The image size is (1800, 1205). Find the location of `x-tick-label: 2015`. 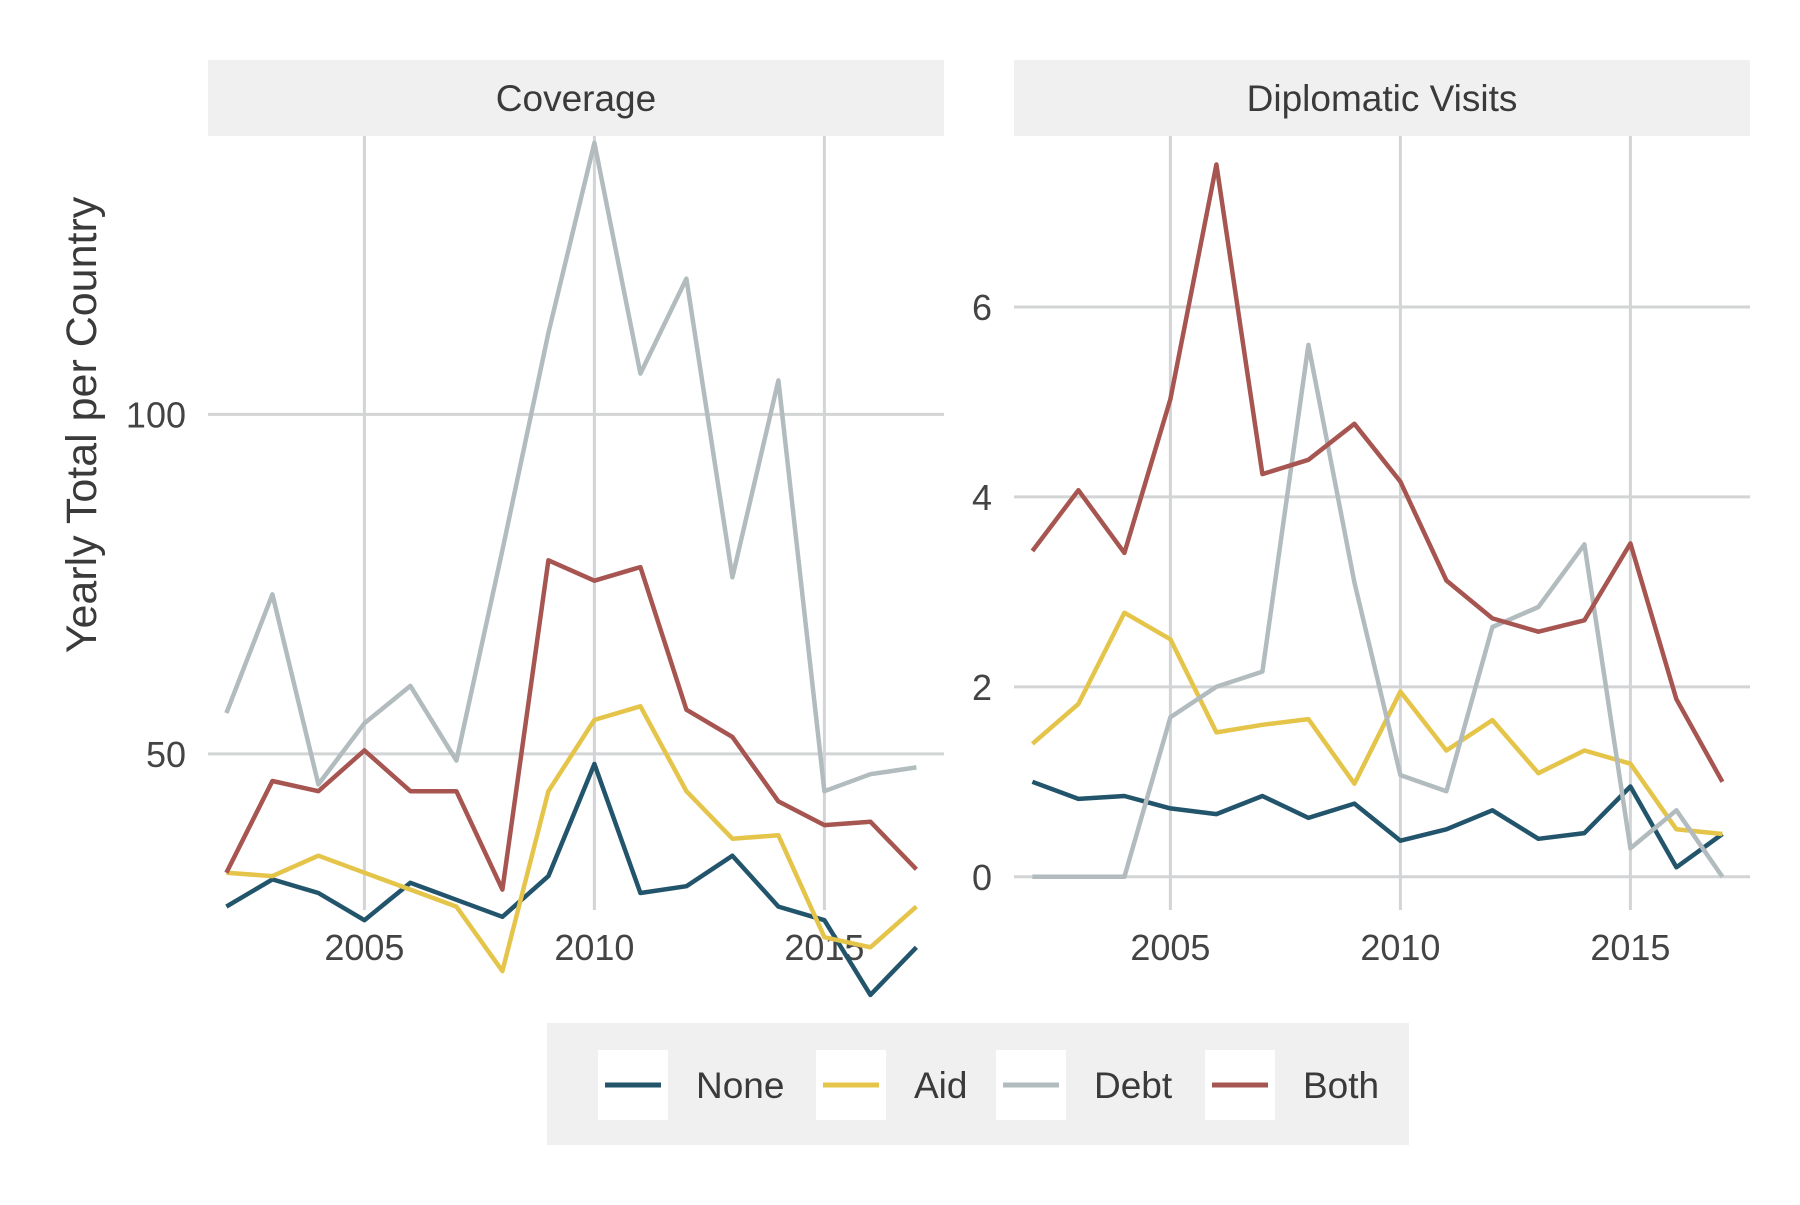

x-tick-label: 2015 is located at coordinates (1630, 947).